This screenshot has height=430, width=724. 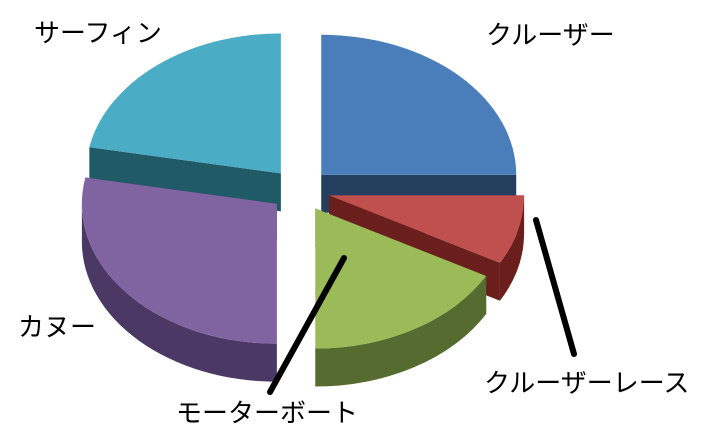 I want to click on slice-label-cruiser: クルーザー, so click(x=550, y=36).